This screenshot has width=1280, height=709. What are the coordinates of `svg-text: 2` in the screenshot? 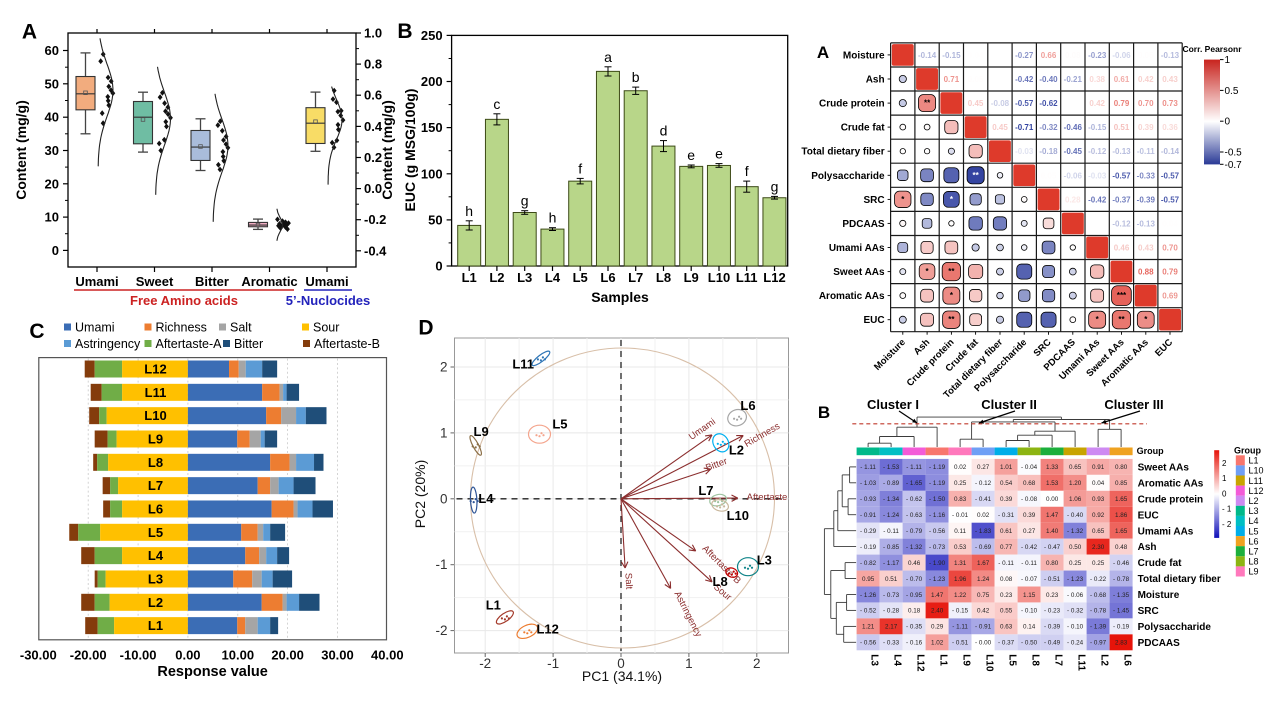 It's located at (444, 367).